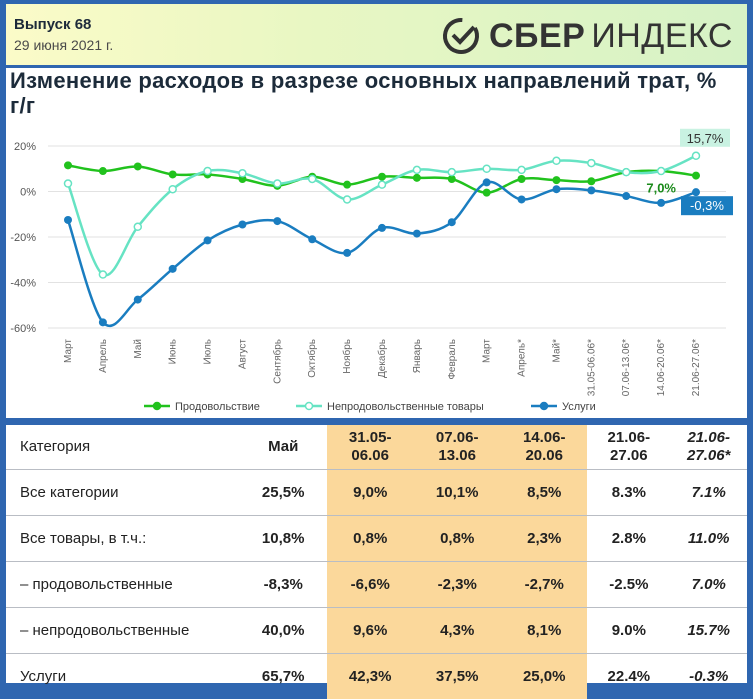 This screenshot has height=699, width=753. What do you see at coordinates (23, 284) in the screenshot?
I see `y-tick-label: -40%` at bounding box center [23, 284].